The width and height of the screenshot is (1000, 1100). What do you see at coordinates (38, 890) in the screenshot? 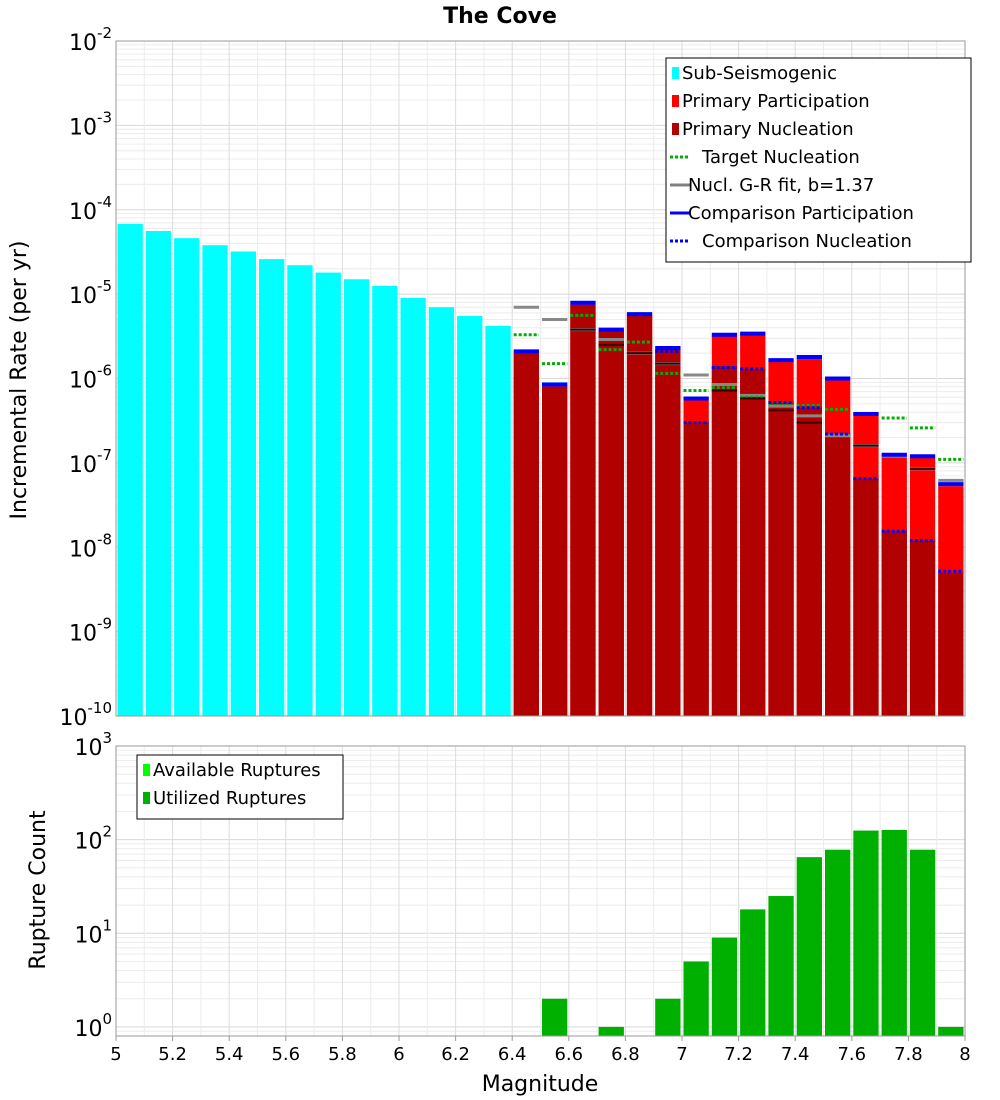
I see `bottom-y-axis-label: Rupture Count` at bounding box center [38, 890].